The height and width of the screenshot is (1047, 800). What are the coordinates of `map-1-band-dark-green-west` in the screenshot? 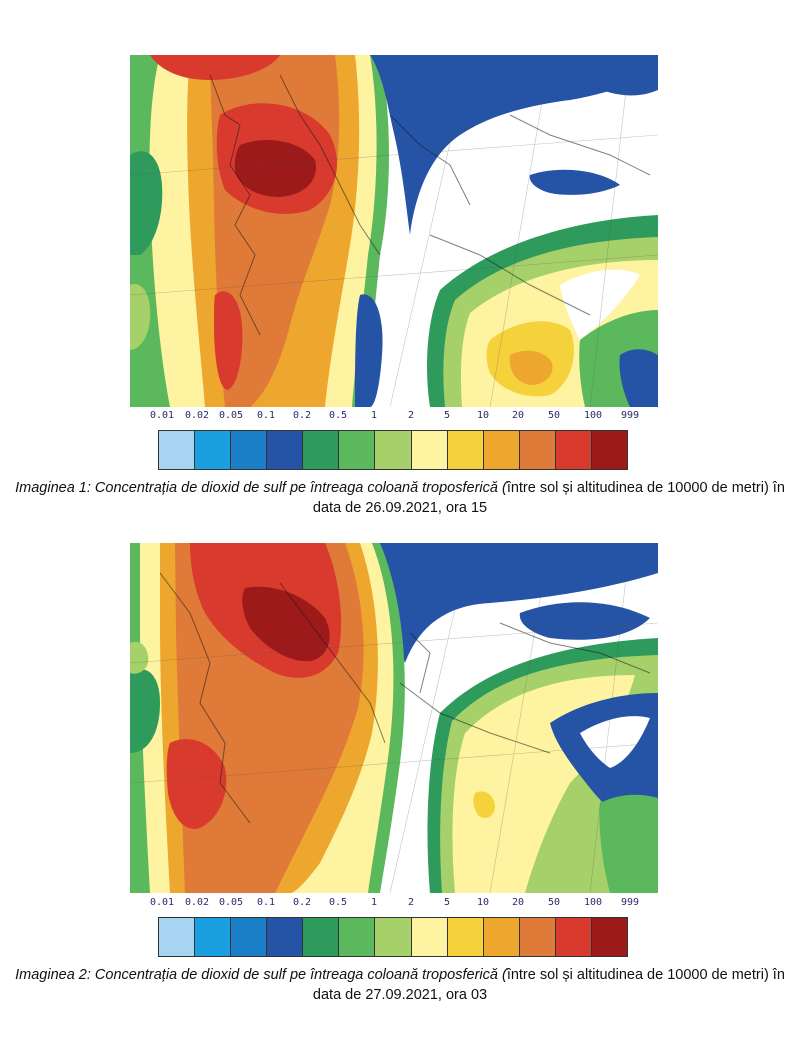 It's located at (146, 203).